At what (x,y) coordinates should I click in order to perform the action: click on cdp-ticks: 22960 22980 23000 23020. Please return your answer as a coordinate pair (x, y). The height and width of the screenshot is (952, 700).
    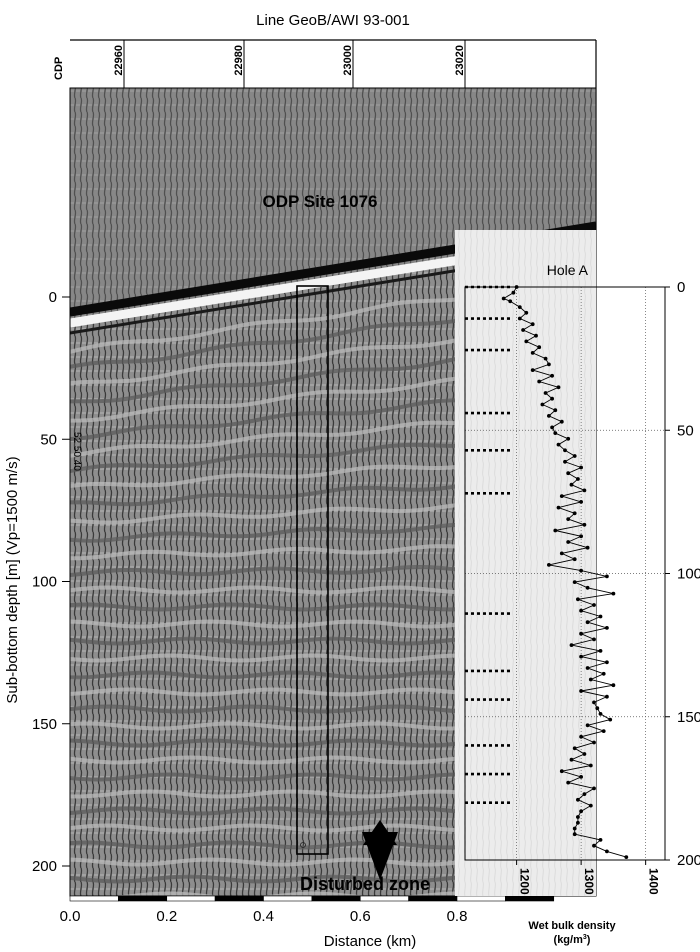
    Looking at the image, I should click on (289, 64).